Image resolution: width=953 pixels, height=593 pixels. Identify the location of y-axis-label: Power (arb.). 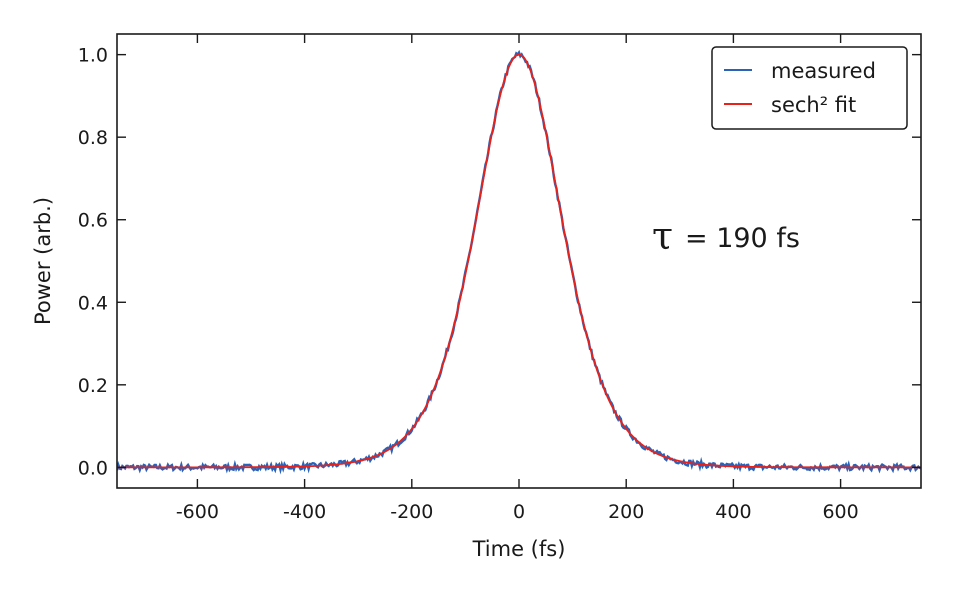
(43, 261).